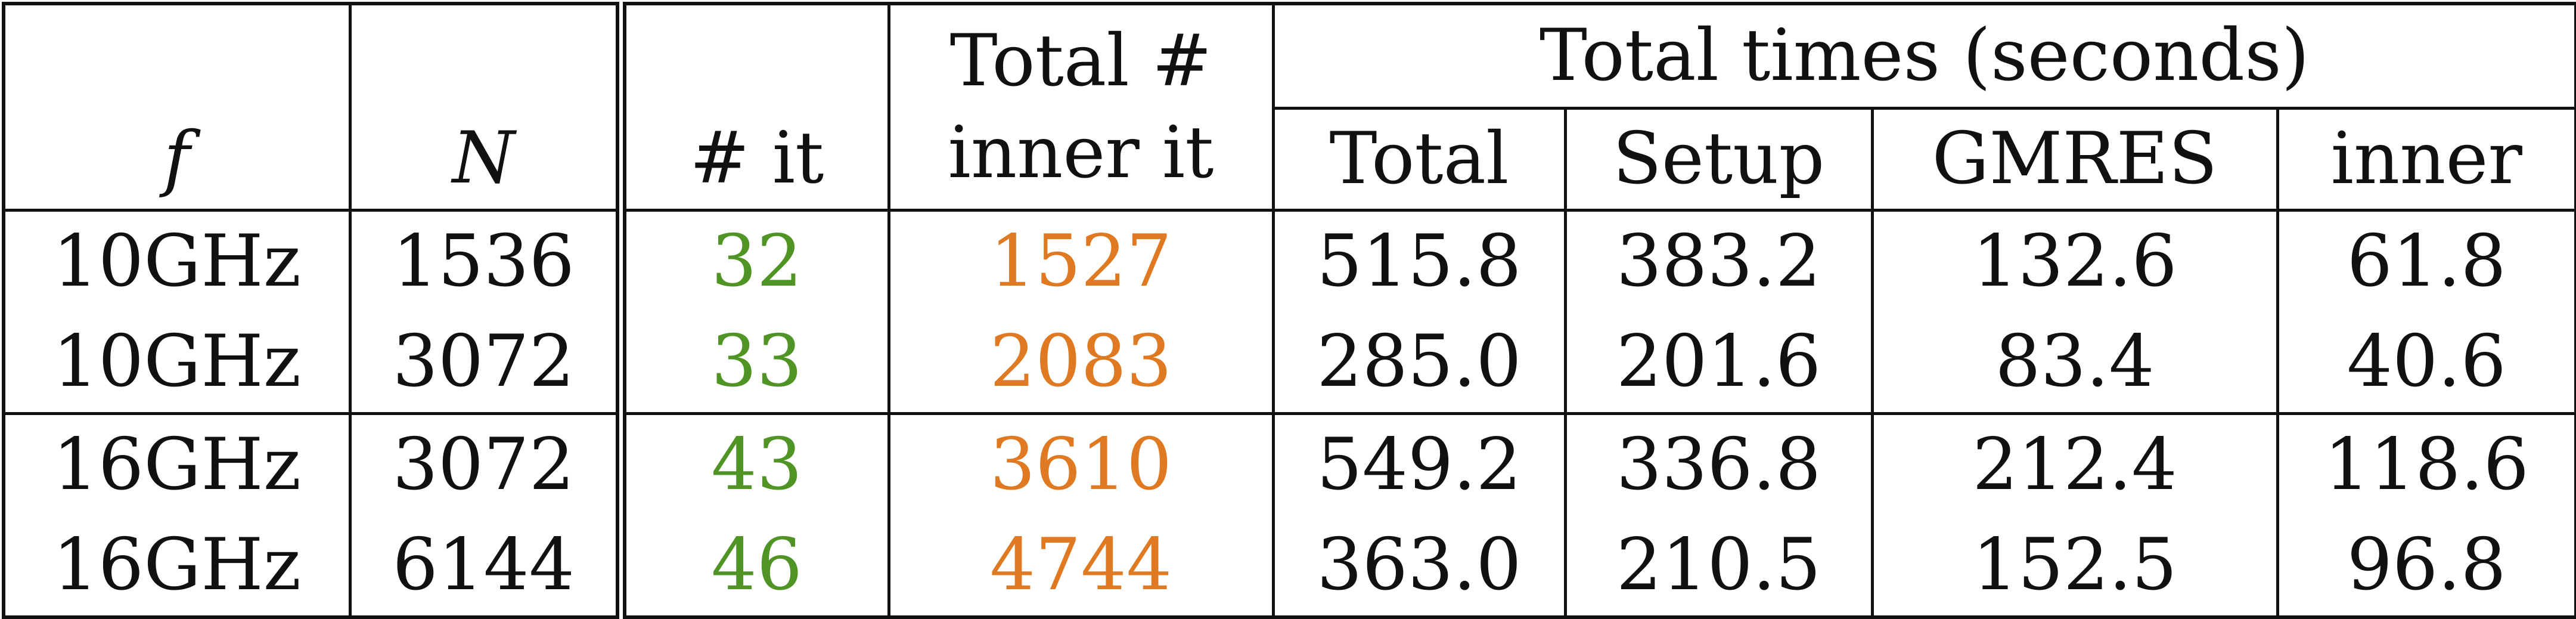 The image size is (2576, 619). Describe the element at coordinates (2426, 363) in the screenshot. I see `cell-inner: 40.6` at that location.